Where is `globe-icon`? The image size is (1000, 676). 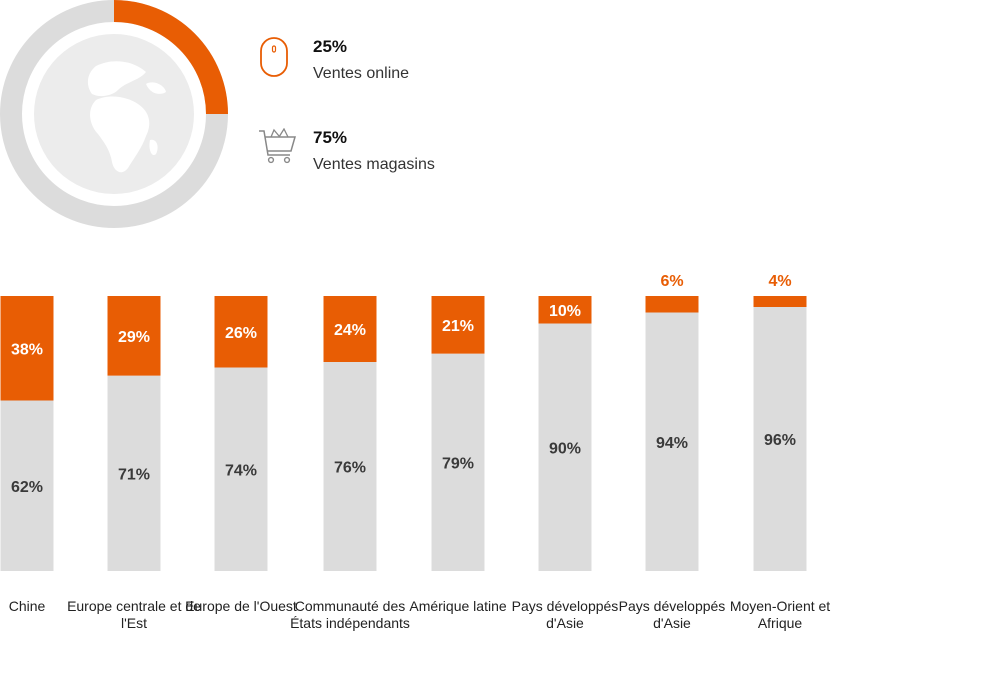
globe-icon is located at coordinates (126, 117).